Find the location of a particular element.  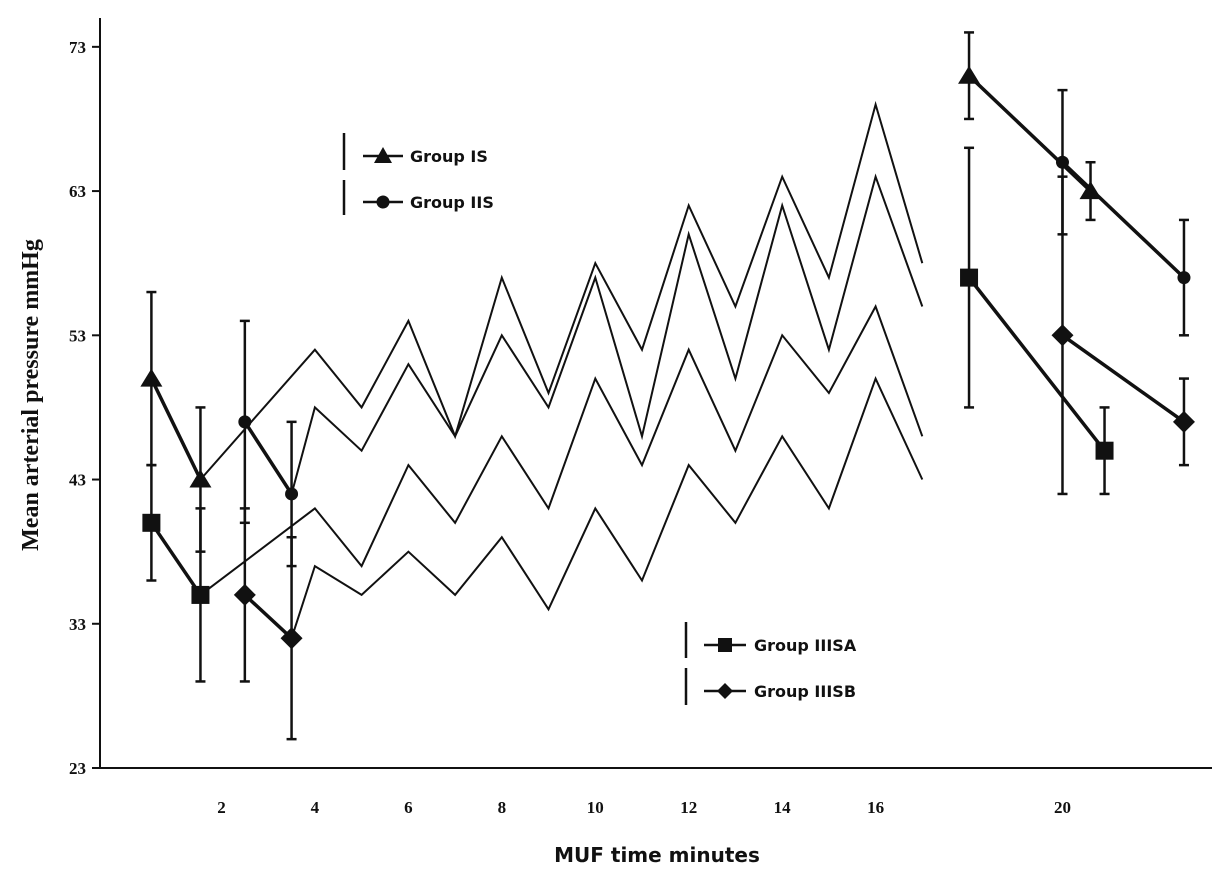

x-tick-label: 20 is located at coordinates (1062, 807).